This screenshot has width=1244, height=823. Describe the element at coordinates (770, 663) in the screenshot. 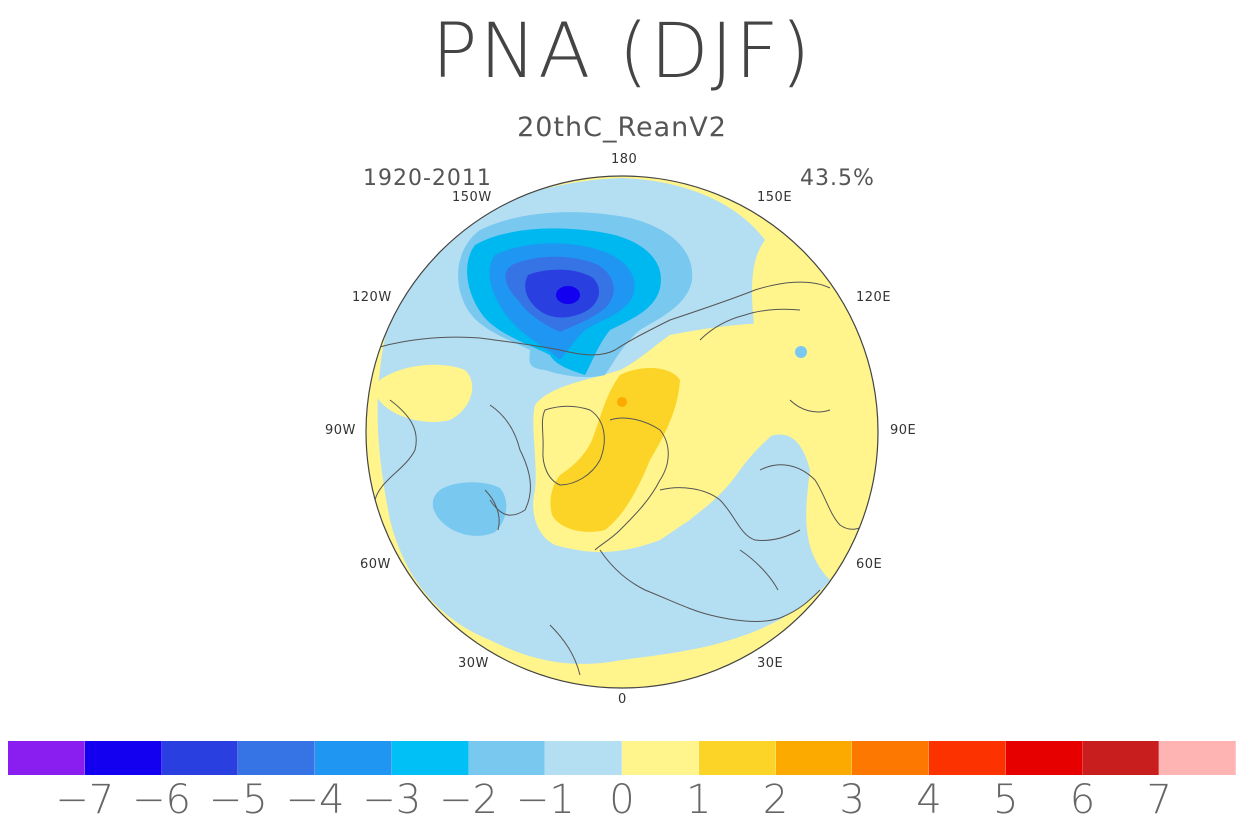

I see `lon-label-30e: 30E` at that location.